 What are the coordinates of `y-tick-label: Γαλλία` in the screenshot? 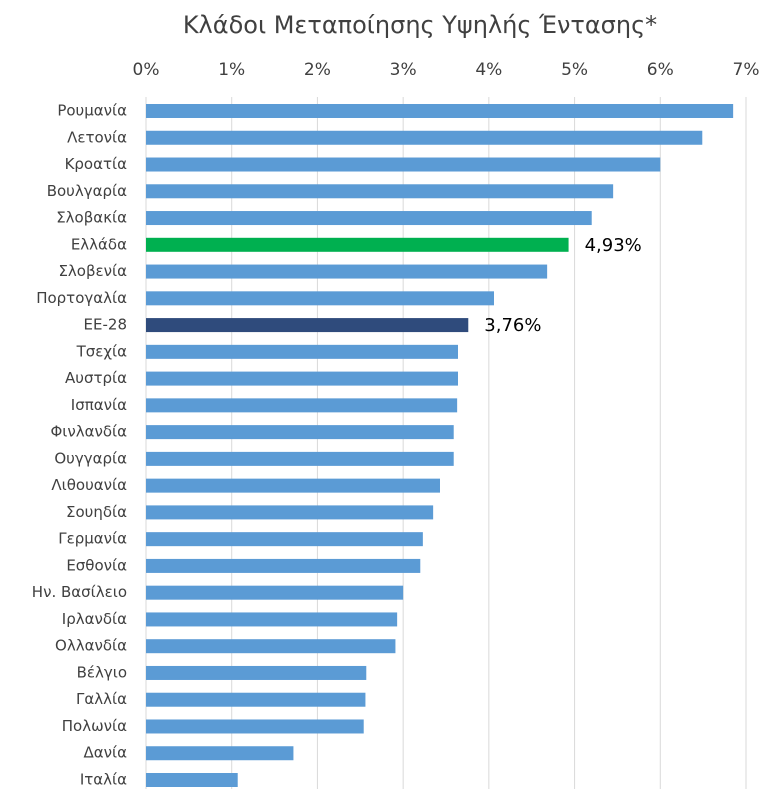 It's located at (101, 699).